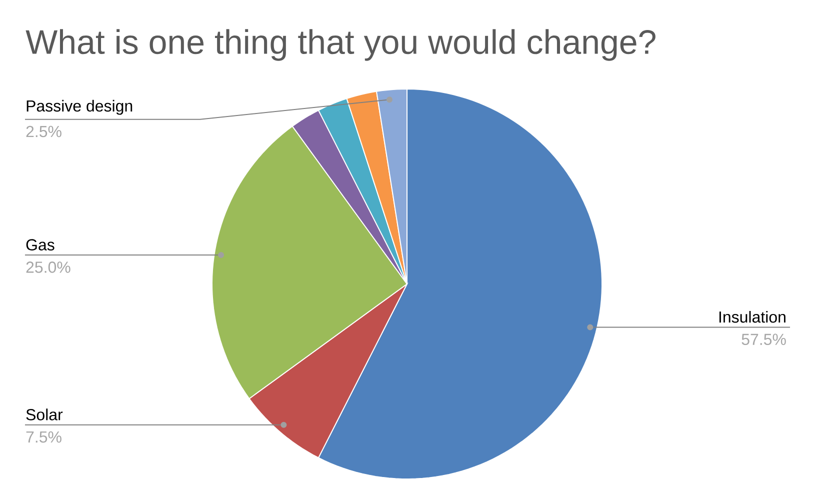 The height and width of the screenshot is (504, 814). I want to click on slice-label: Solar, so click(44, 414).